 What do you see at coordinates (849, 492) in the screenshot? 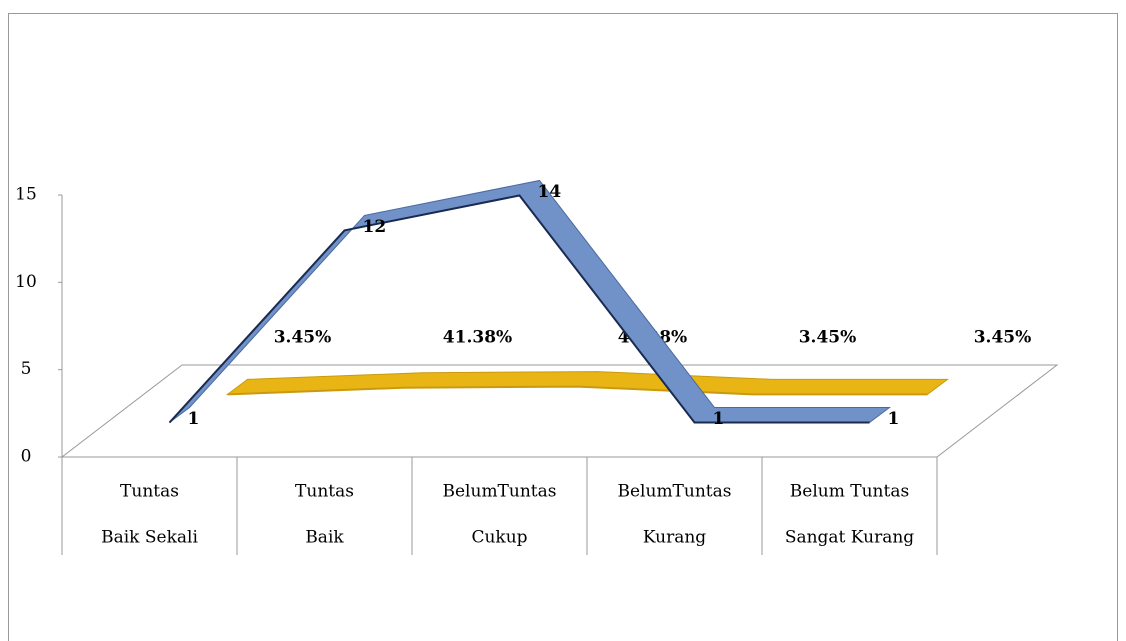
I see `x-tick-label: Belum Tuntas` at bounding box center [849, 492].